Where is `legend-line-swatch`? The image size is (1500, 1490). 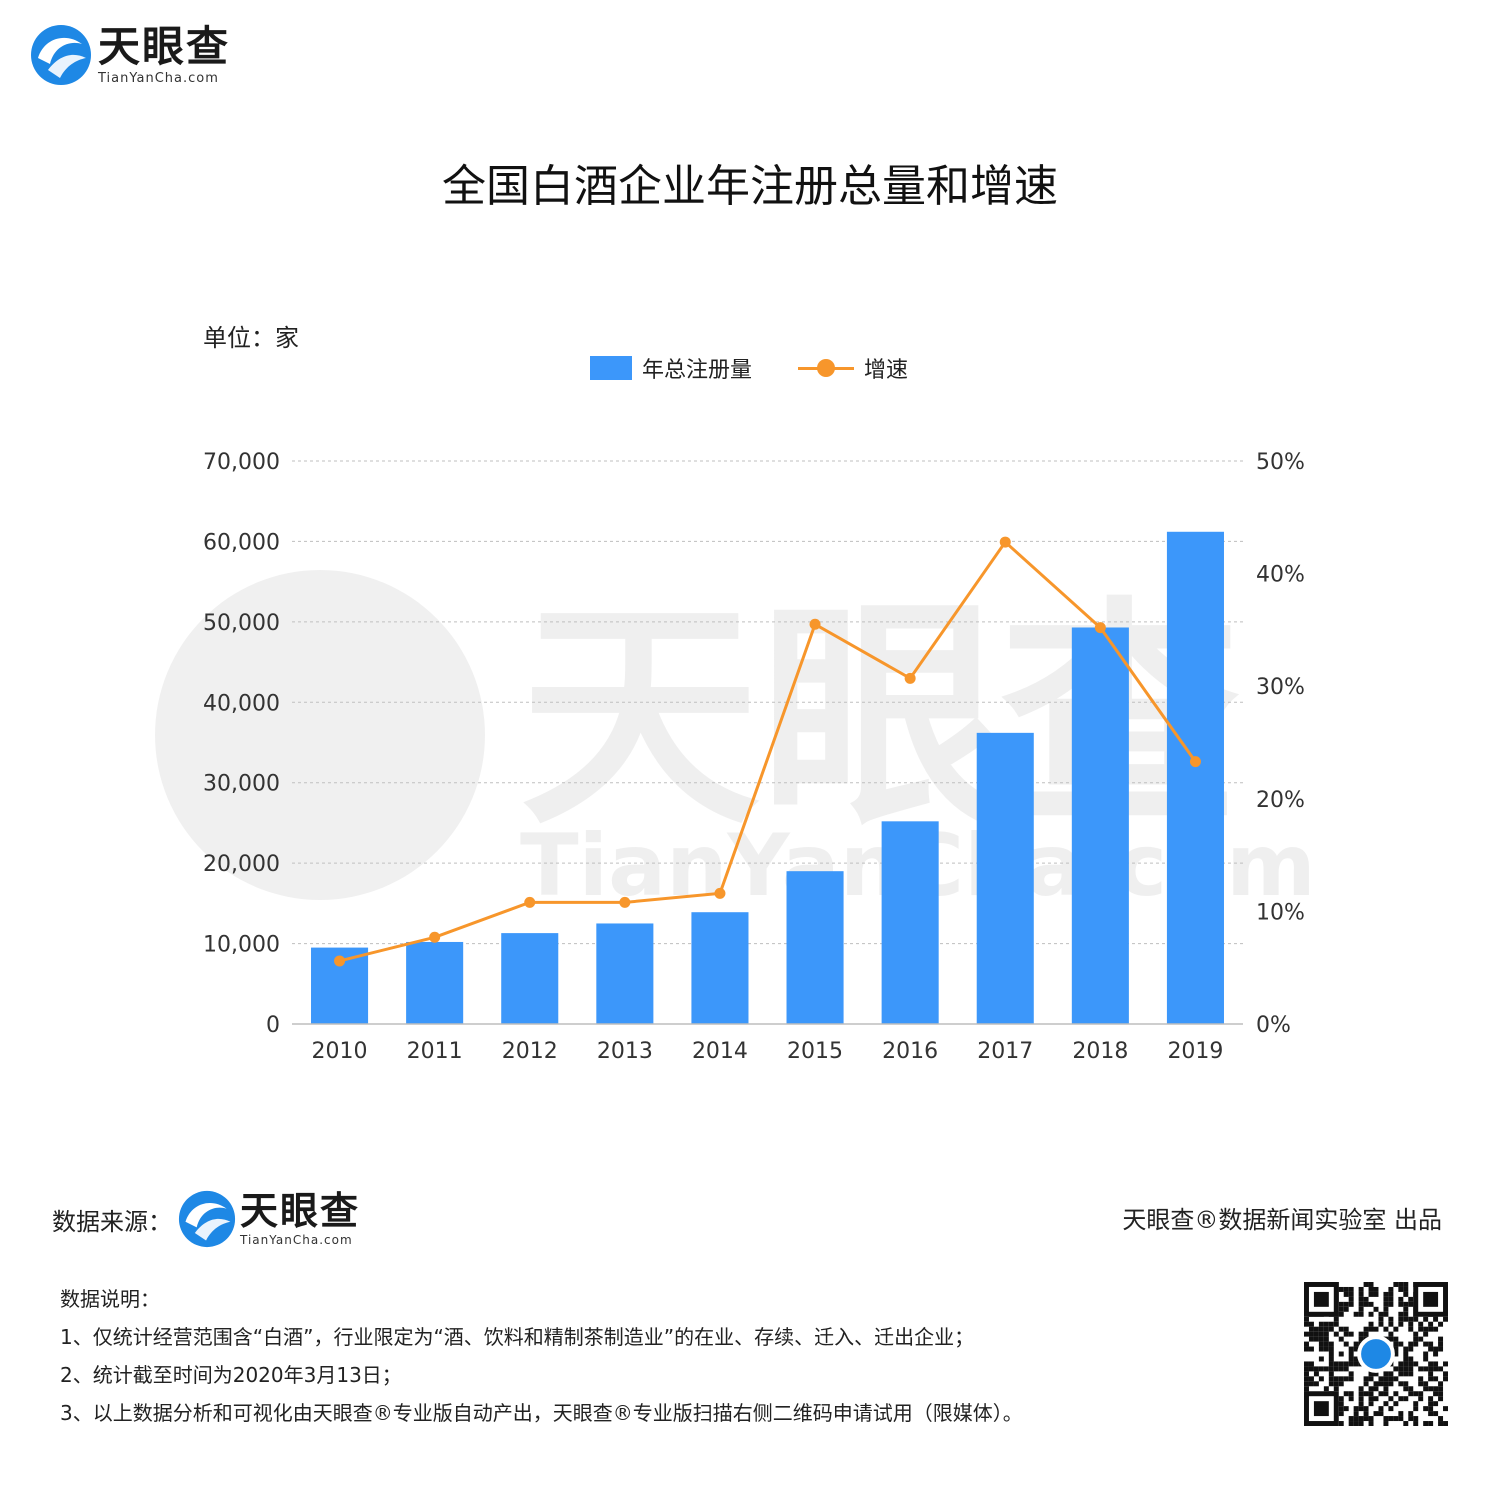
legend-line-swatch is located at coordinates (826, 368).